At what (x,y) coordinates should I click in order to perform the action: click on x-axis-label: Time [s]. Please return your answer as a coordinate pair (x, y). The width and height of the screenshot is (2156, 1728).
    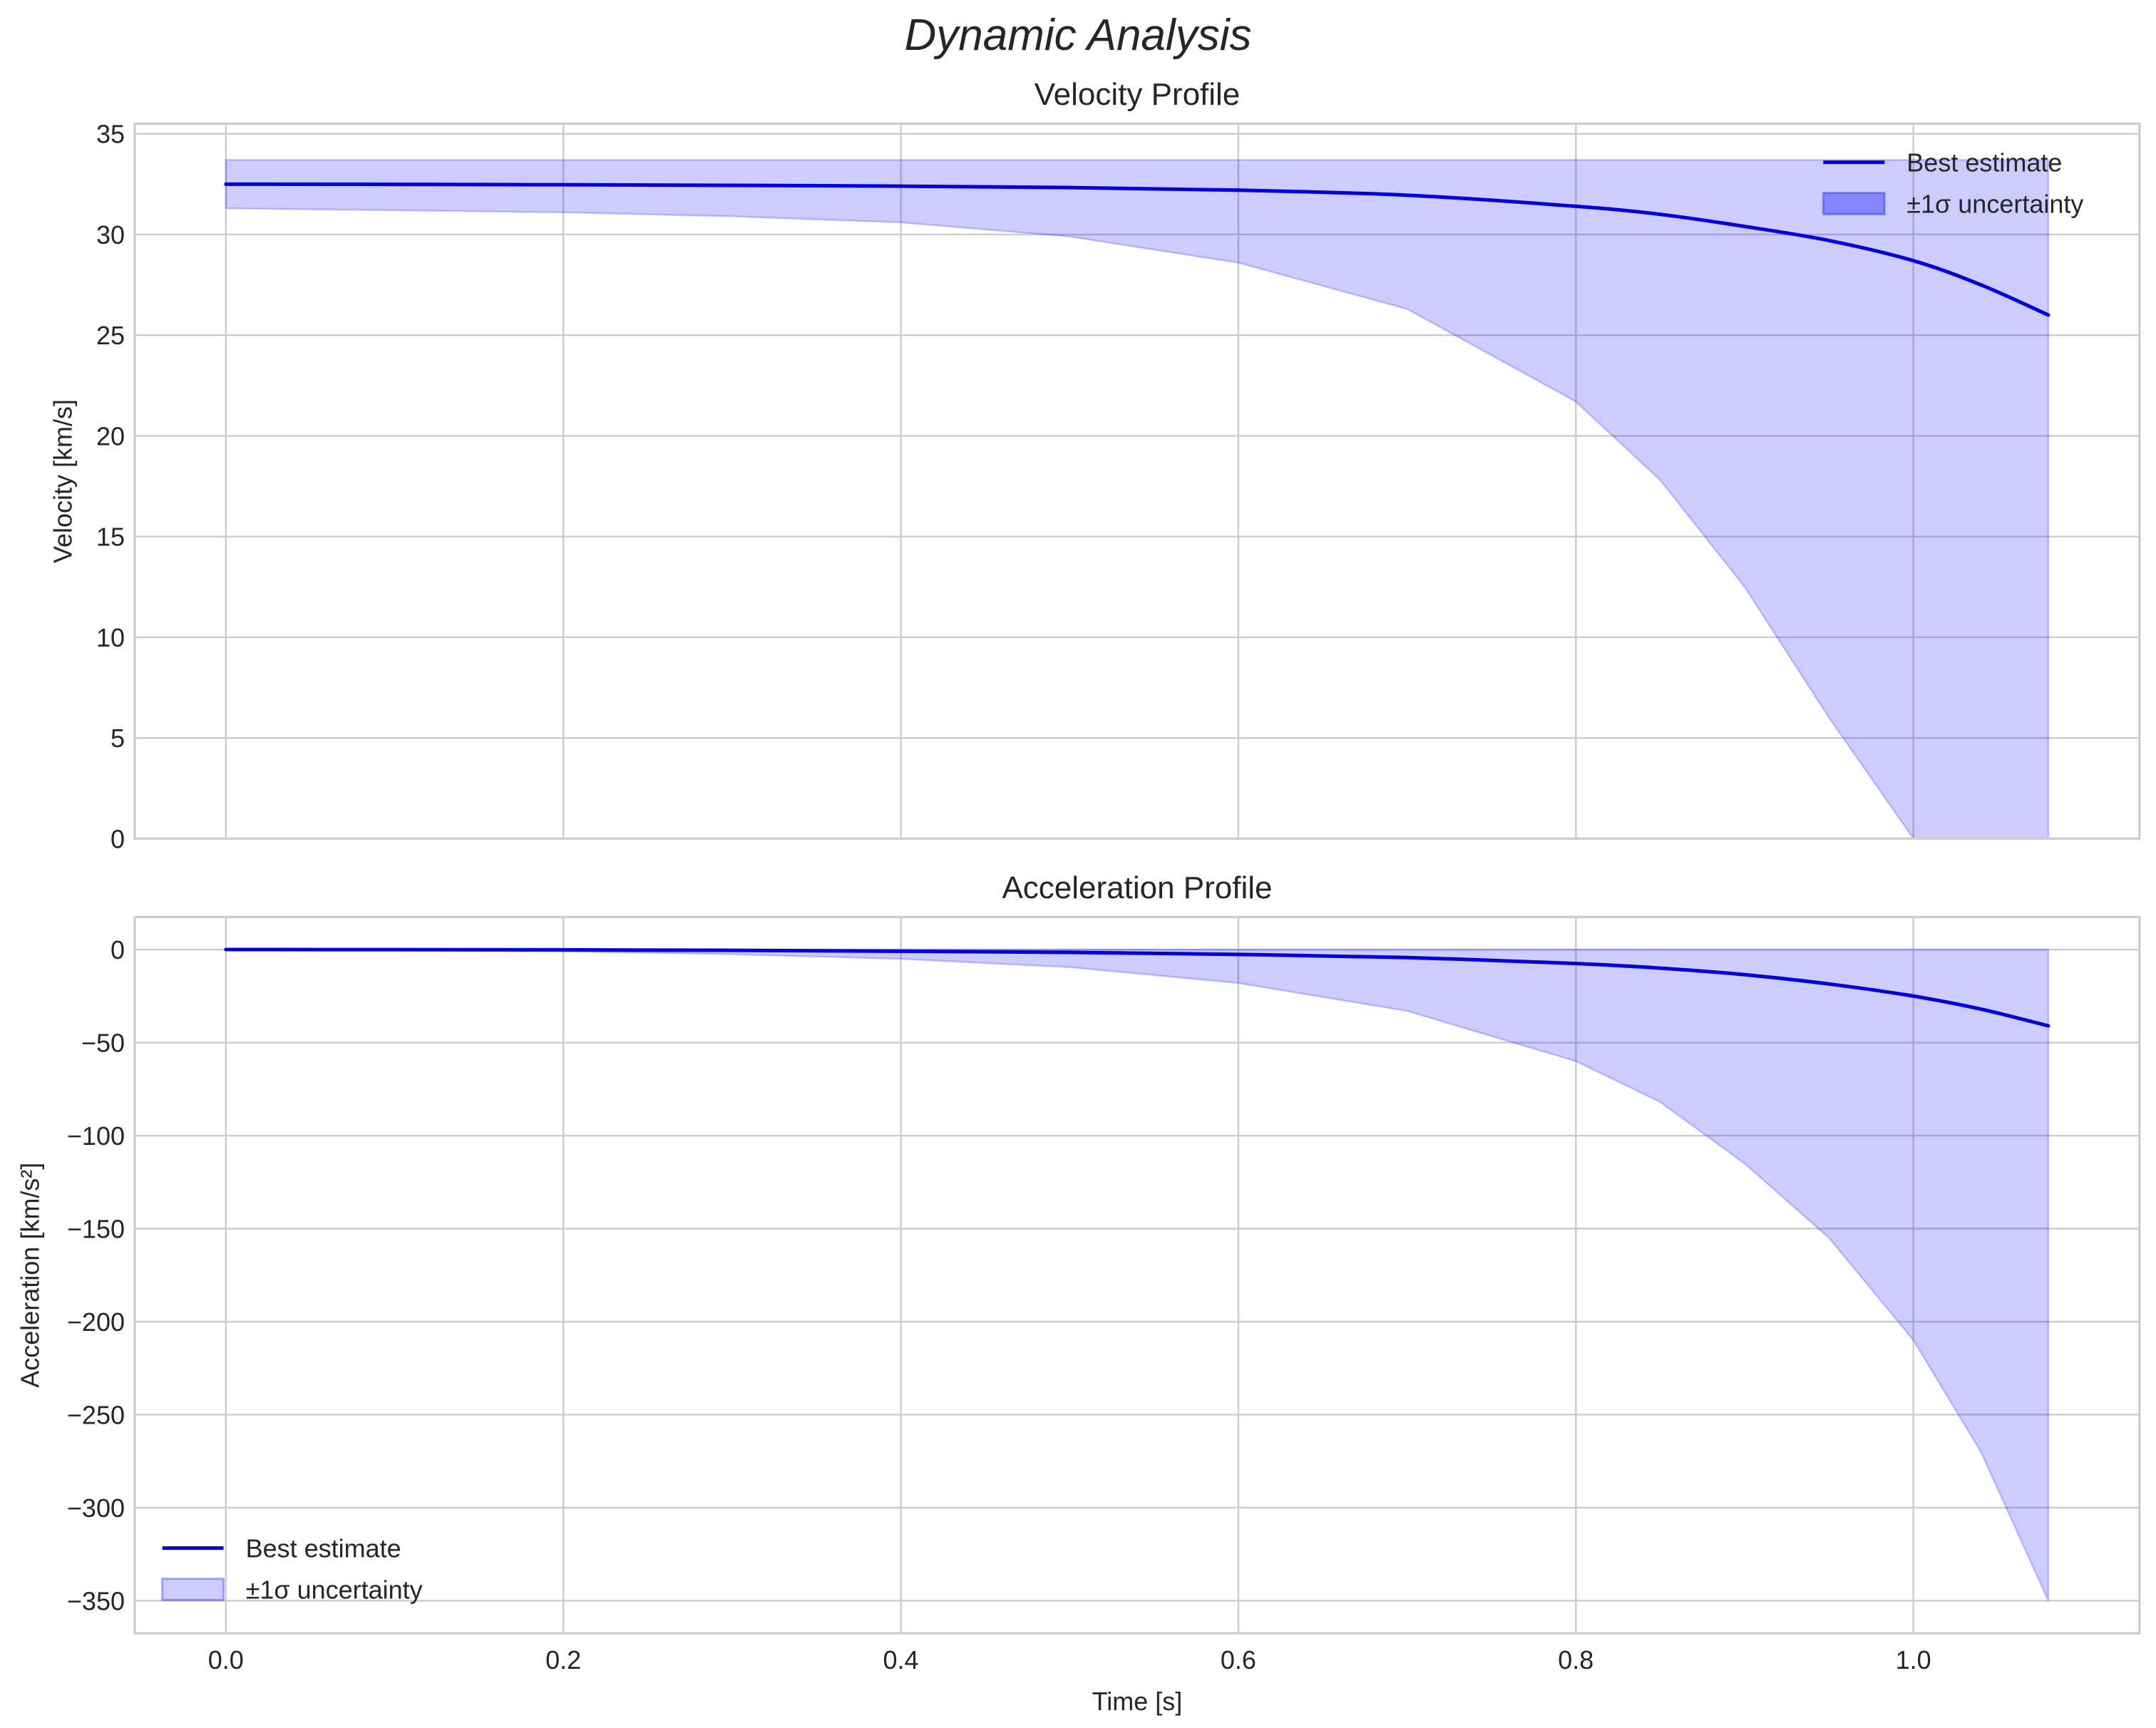
    Looking at the image, I should click on (1137, 1701).